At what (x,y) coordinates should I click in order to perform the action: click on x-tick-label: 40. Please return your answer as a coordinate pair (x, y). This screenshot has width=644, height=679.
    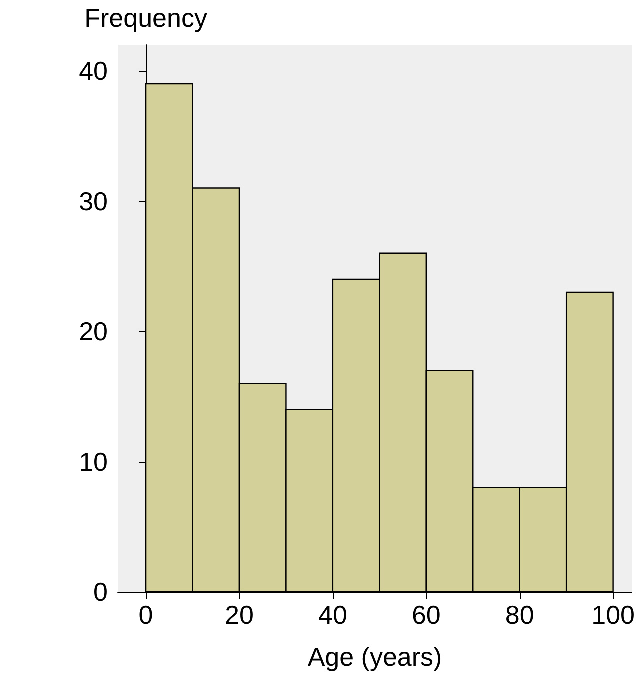
    Looking at the image, I should click on (333, 615).